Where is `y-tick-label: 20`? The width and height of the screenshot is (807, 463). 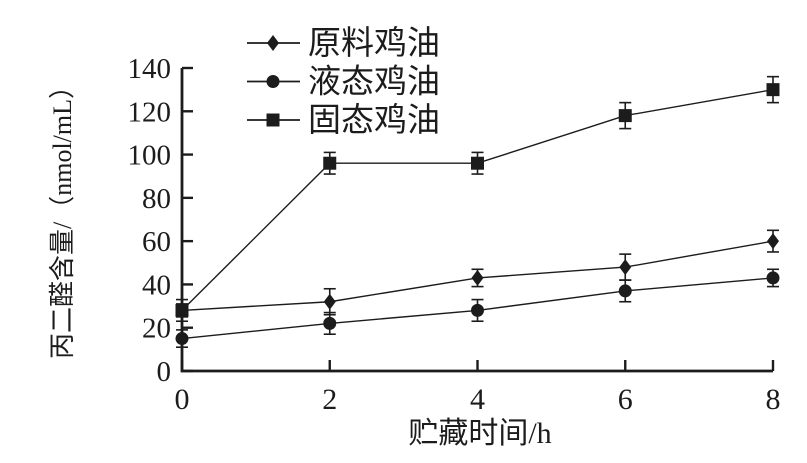 y-tick-label: 20 is located at coordinates (156, 329).